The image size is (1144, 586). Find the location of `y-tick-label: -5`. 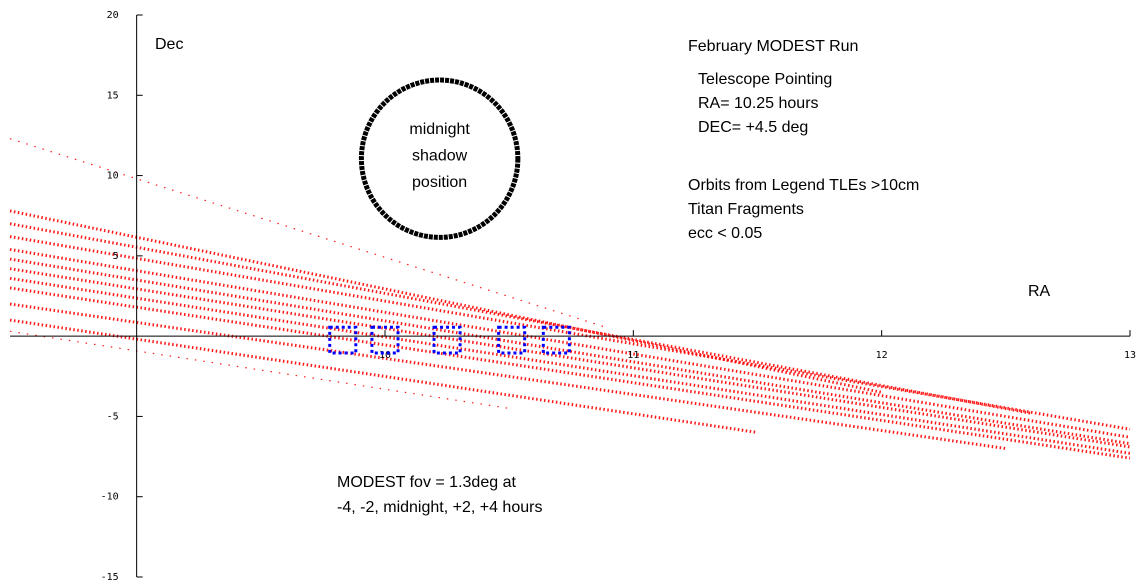

y-tick-label: -5 is located at coordinates (113, 416).